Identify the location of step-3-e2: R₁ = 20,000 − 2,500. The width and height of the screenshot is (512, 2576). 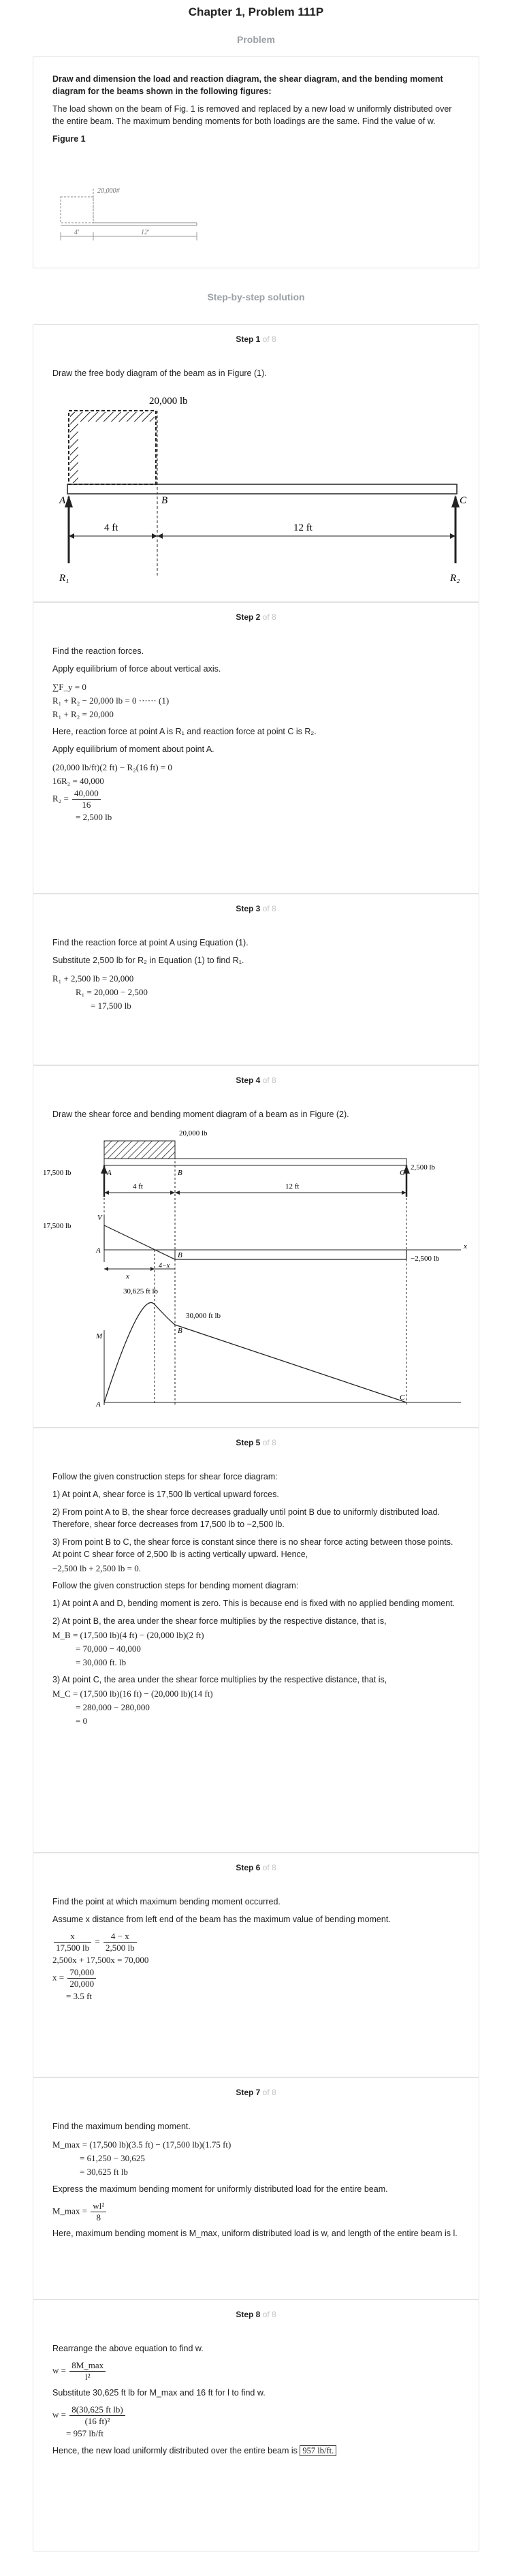
(112, 992).